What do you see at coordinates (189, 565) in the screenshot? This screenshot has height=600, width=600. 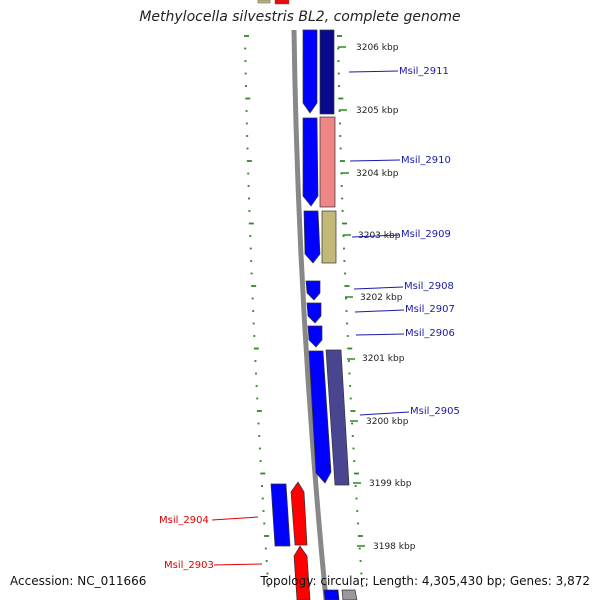 I see `gene-label-msil-2903: Msil_2903` at bounding box center [189, 565].